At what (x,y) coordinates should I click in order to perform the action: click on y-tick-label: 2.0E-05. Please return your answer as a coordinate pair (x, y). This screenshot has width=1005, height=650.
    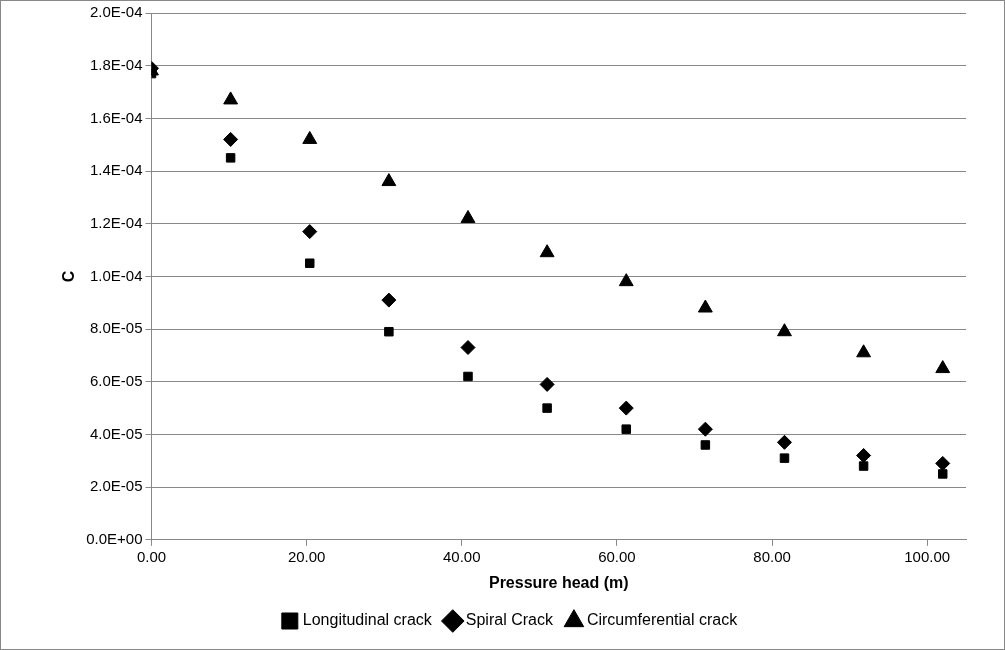
    Looking at the image, I should click on (116, 486).